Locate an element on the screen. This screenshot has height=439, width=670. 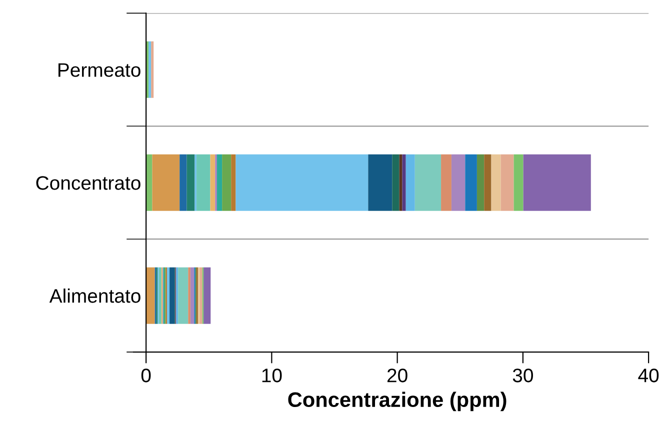
x-tick-label: 0 is located at coordinates (146, 375).